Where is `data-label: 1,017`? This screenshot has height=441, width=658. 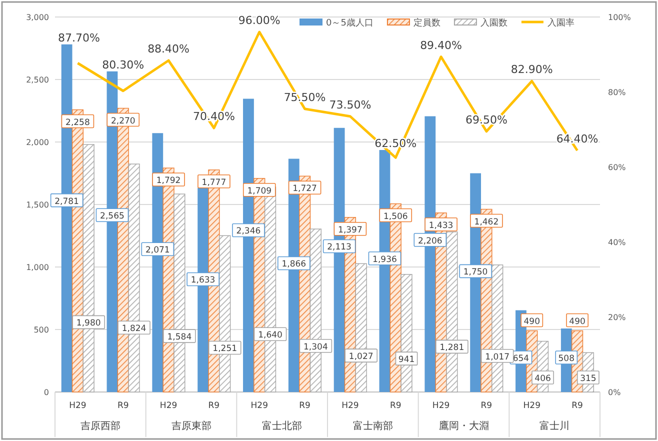 data-label: 1,017 is located at coordinates (497, 357).